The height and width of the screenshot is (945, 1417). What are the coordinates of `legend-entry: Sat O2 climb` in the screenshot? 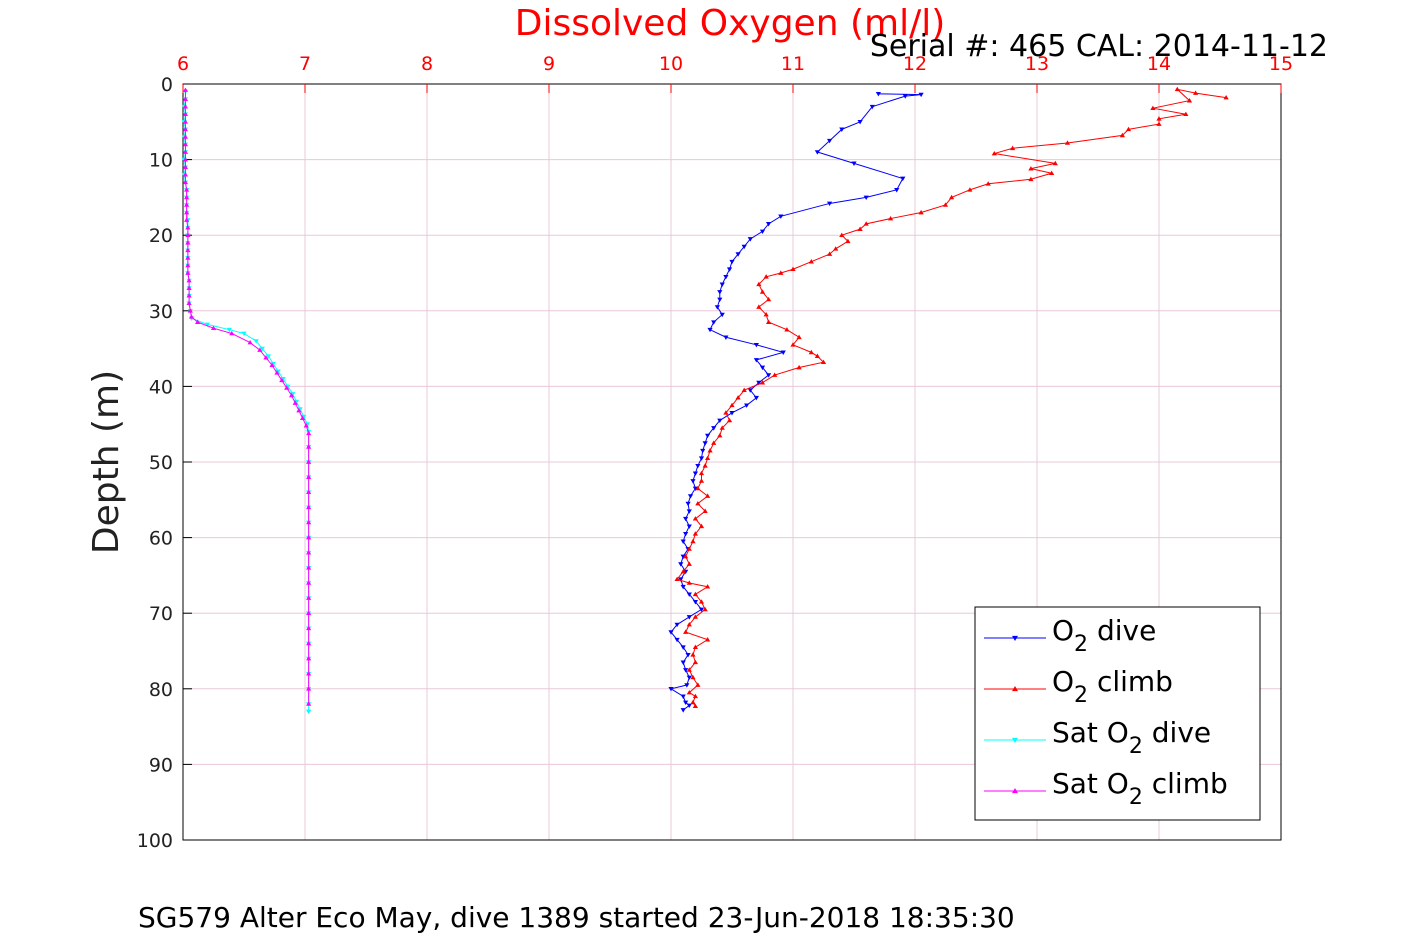 It's located at (1106, 788).